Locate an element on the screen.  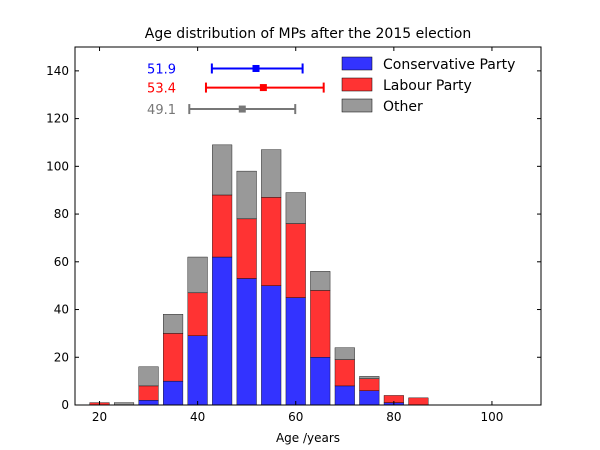
y-tick-label: 0 is located at coordinates (65, 405).